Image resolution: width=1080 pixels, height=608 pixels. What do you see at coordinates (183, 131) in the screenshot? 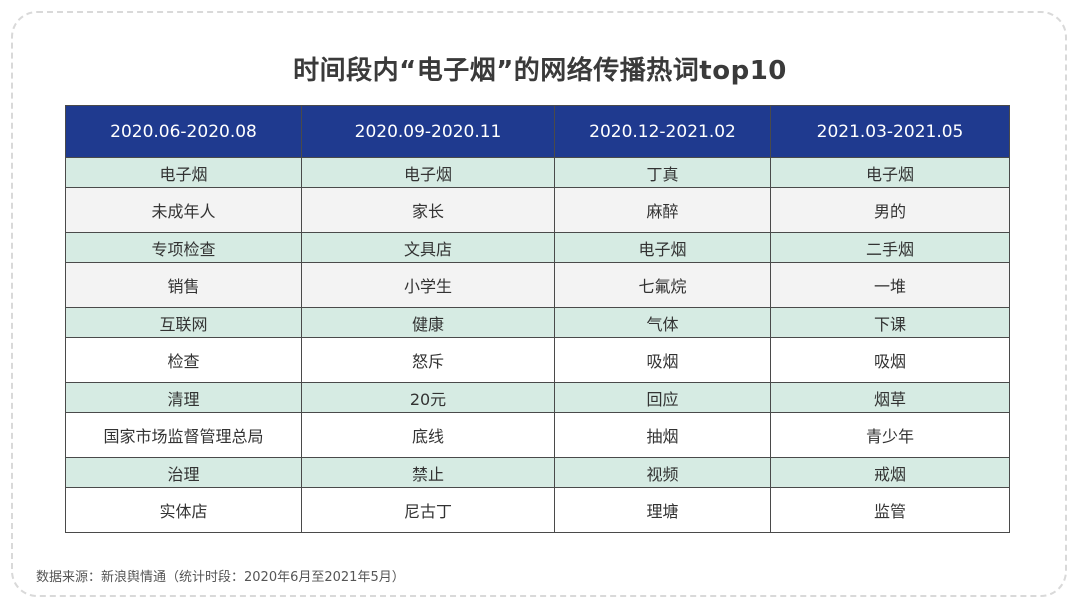
I see `column-header: 2020.06-2020.08` at bounding box center [183, 131].